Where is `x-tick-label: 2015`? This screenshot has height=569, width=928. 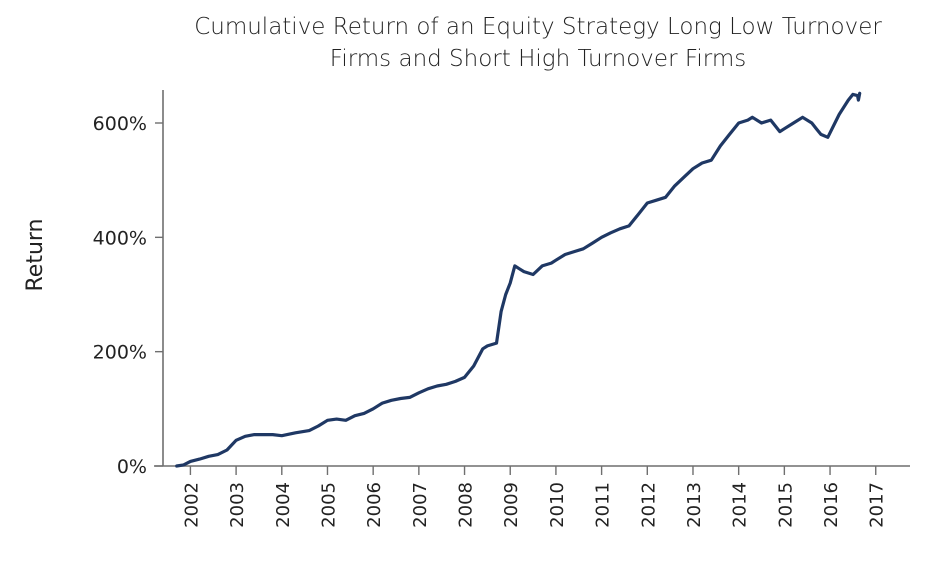
x-tick-label: 2015 is located at coordinates (785, 505).